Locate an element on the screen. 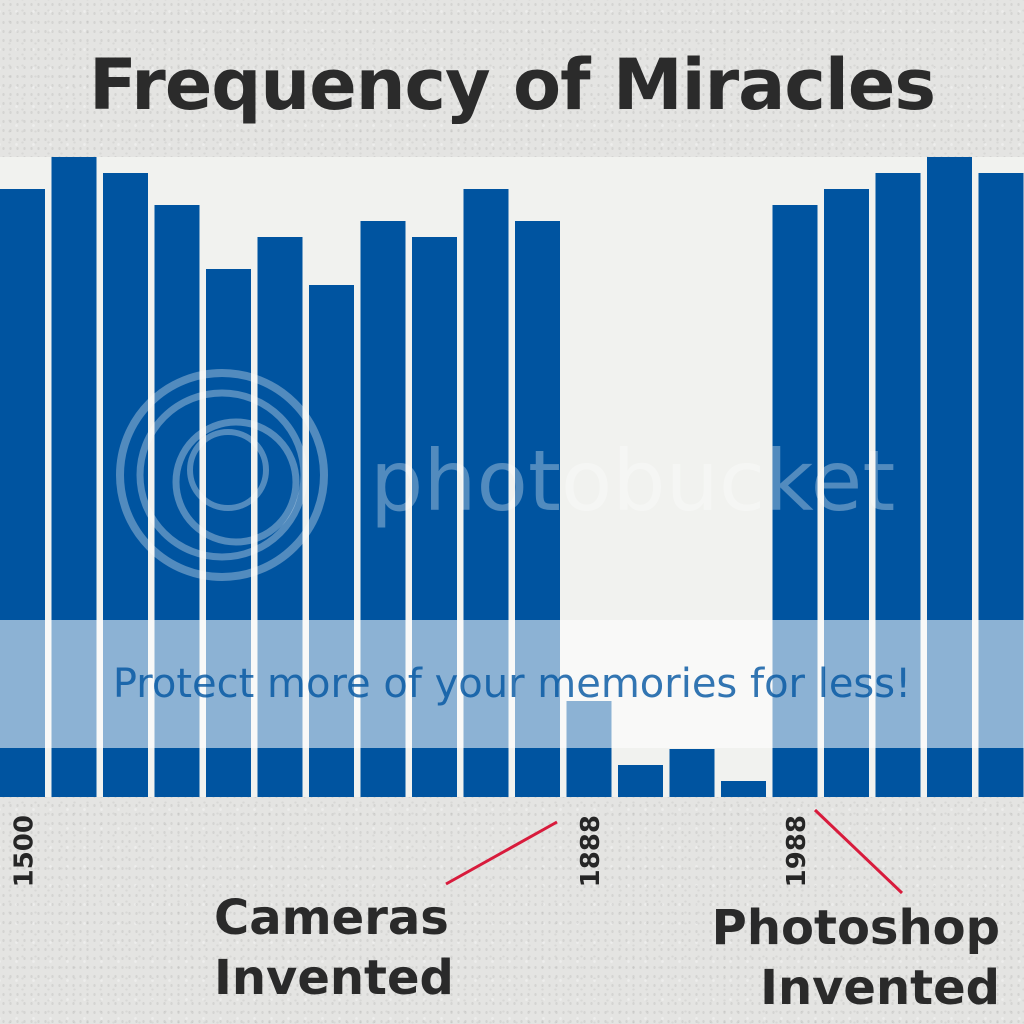  photobucket-logo-icon is located at coordinates (222, 475).